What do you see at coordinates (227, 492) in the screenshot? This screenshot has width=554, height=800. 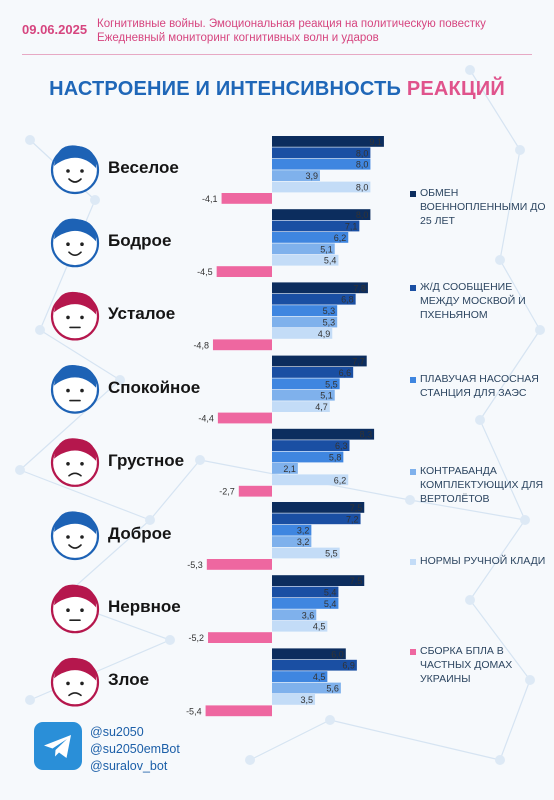 I see `bar-value-label: -2,7` at bounding box center [227, 492].